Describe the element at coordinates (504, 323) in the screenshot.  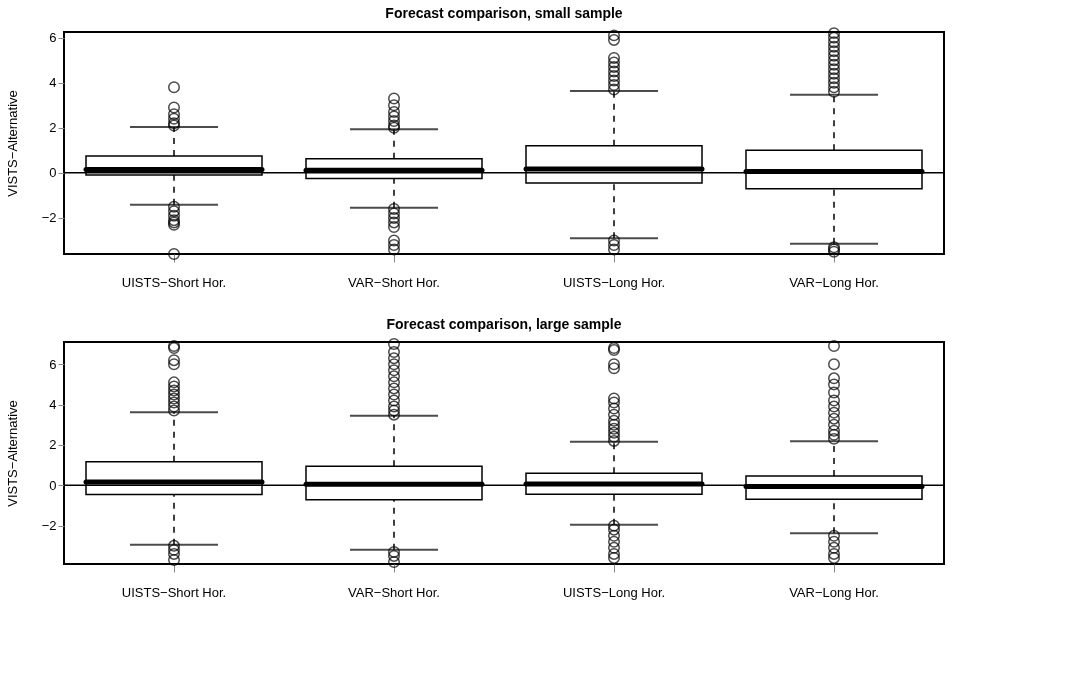
I see `chart-title: Forecast comparison, large sample` at that location.